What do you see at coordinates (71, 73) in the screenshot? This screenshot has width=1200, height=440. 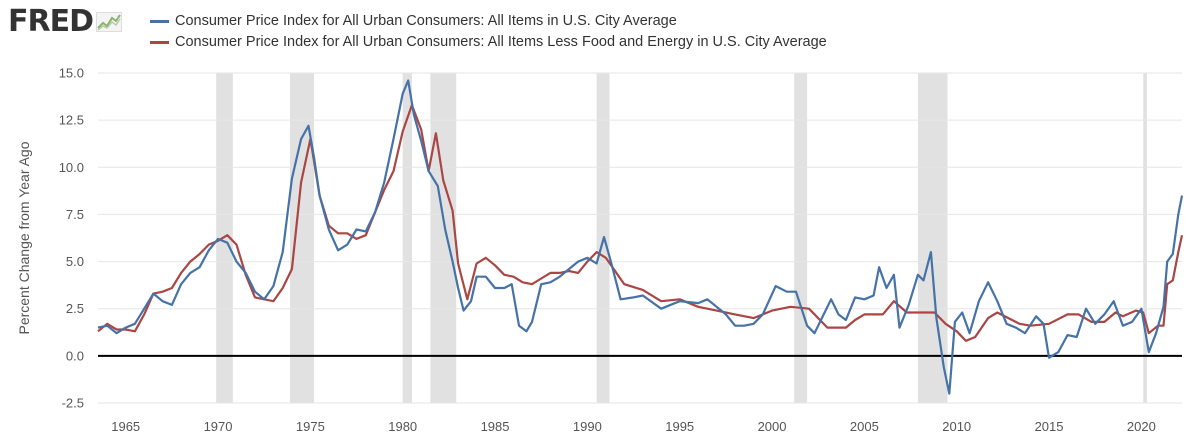 I see `y-tick-label: 15.0` at bounding box center [71, 73].